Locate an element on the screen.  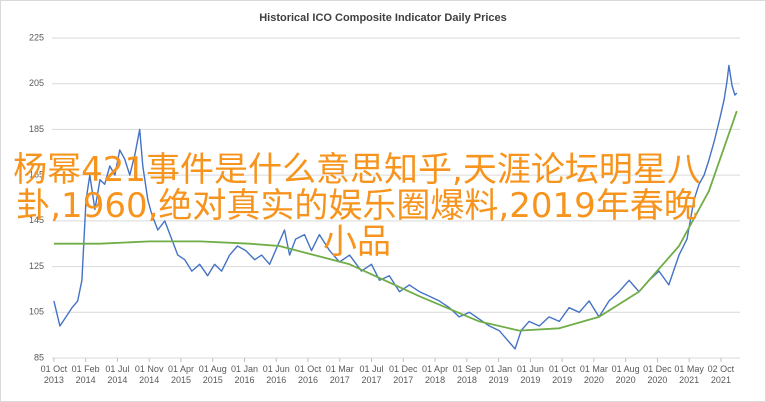
y-tick-label: 145 is located at coordinates (36, 220).